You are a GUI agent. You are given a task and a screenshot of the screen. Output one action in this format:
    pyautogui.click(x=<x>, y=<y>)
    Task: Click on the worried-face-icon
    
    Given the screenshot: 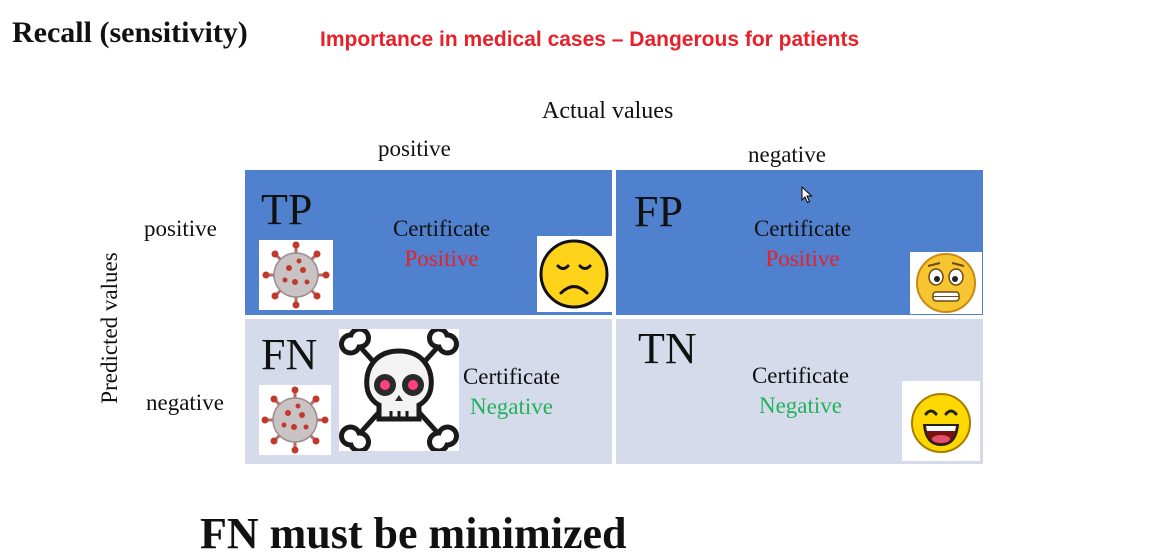 What is the action you would take?
    pyautogui.click(x=946, y=283)
    